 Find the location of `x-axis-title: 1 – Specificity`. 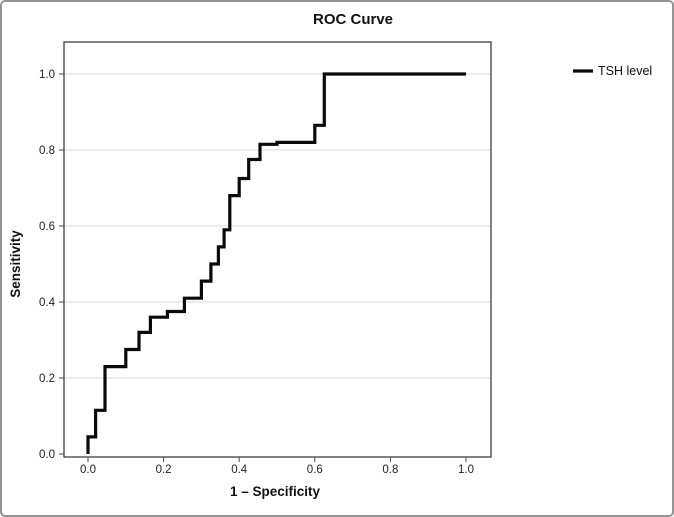

x-axis-title: 1 – Specificity is located at coordinates (275, 491).